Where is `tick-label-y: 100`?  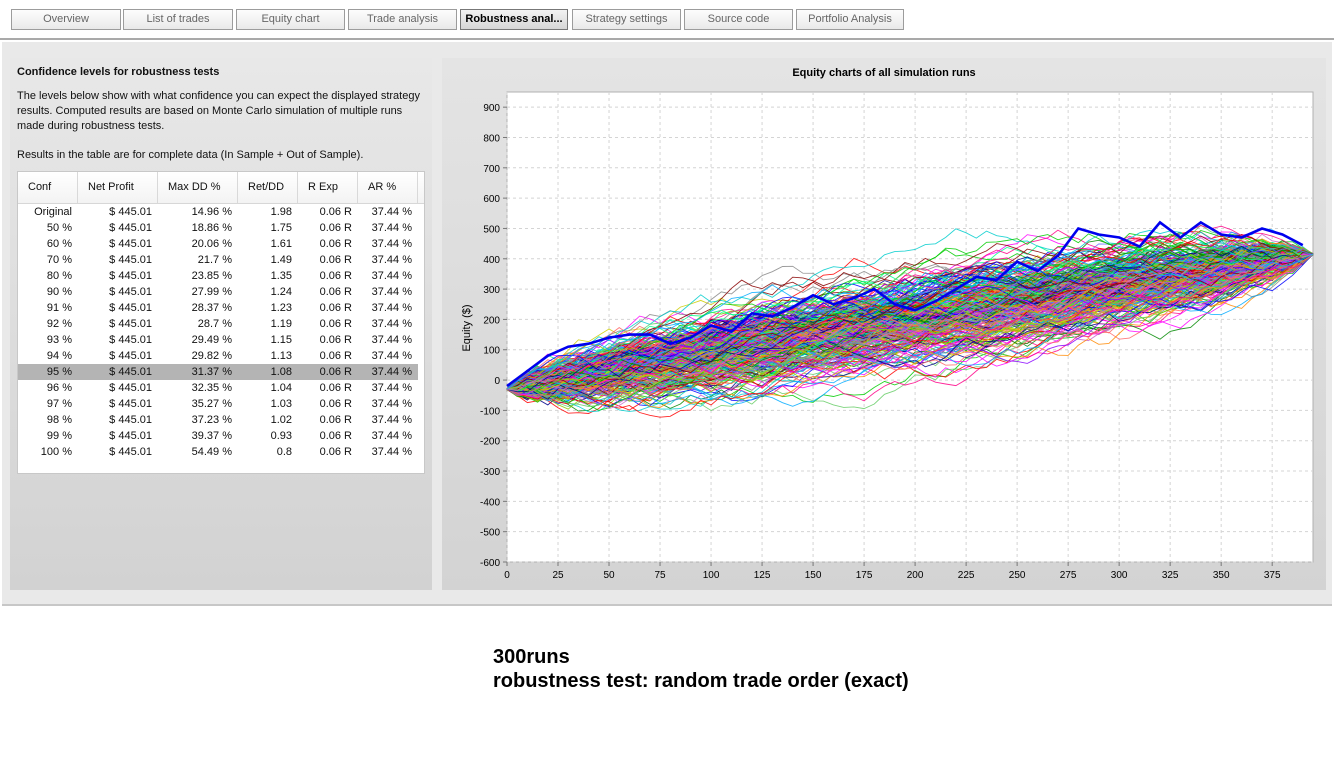 tick-label-y: 100 is located at coordinates (491, 351).